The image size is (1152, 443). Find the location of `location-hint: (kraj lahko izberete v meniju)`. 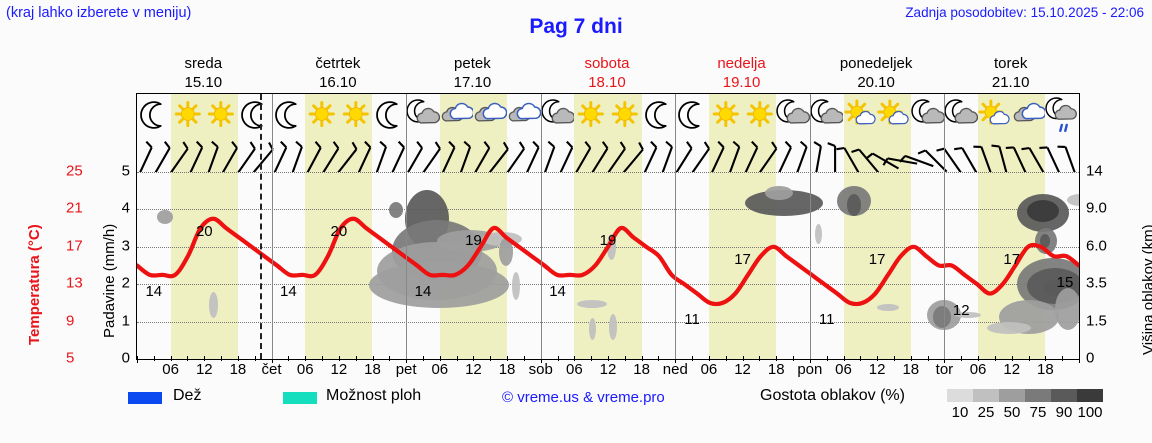

location-hint: (kraj lahko izberete v meniju) is located at coordinates (99, 13).